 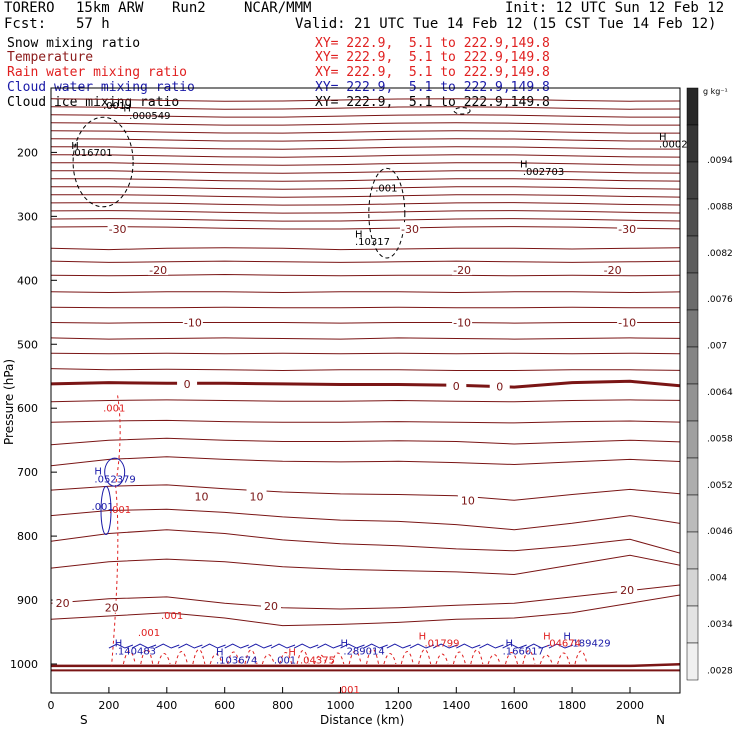 I want to click on header-org: NCAR/MMM, so click(x=278, y=8).